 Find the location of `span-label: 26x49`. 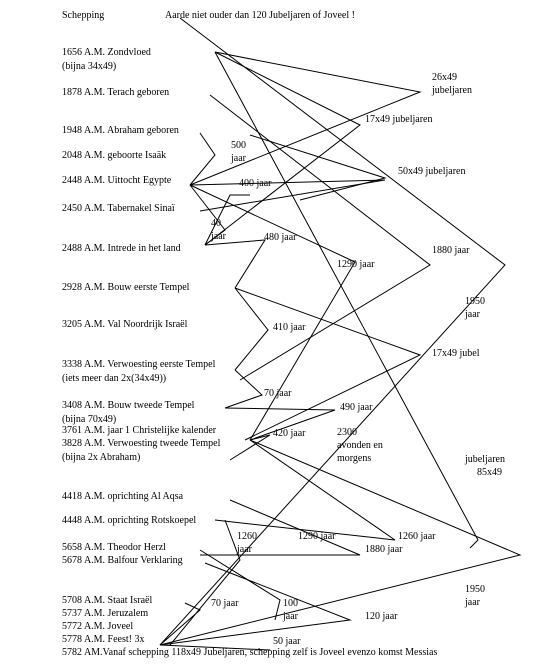

span-label: 26x49 is located at coordinates (444, 77).